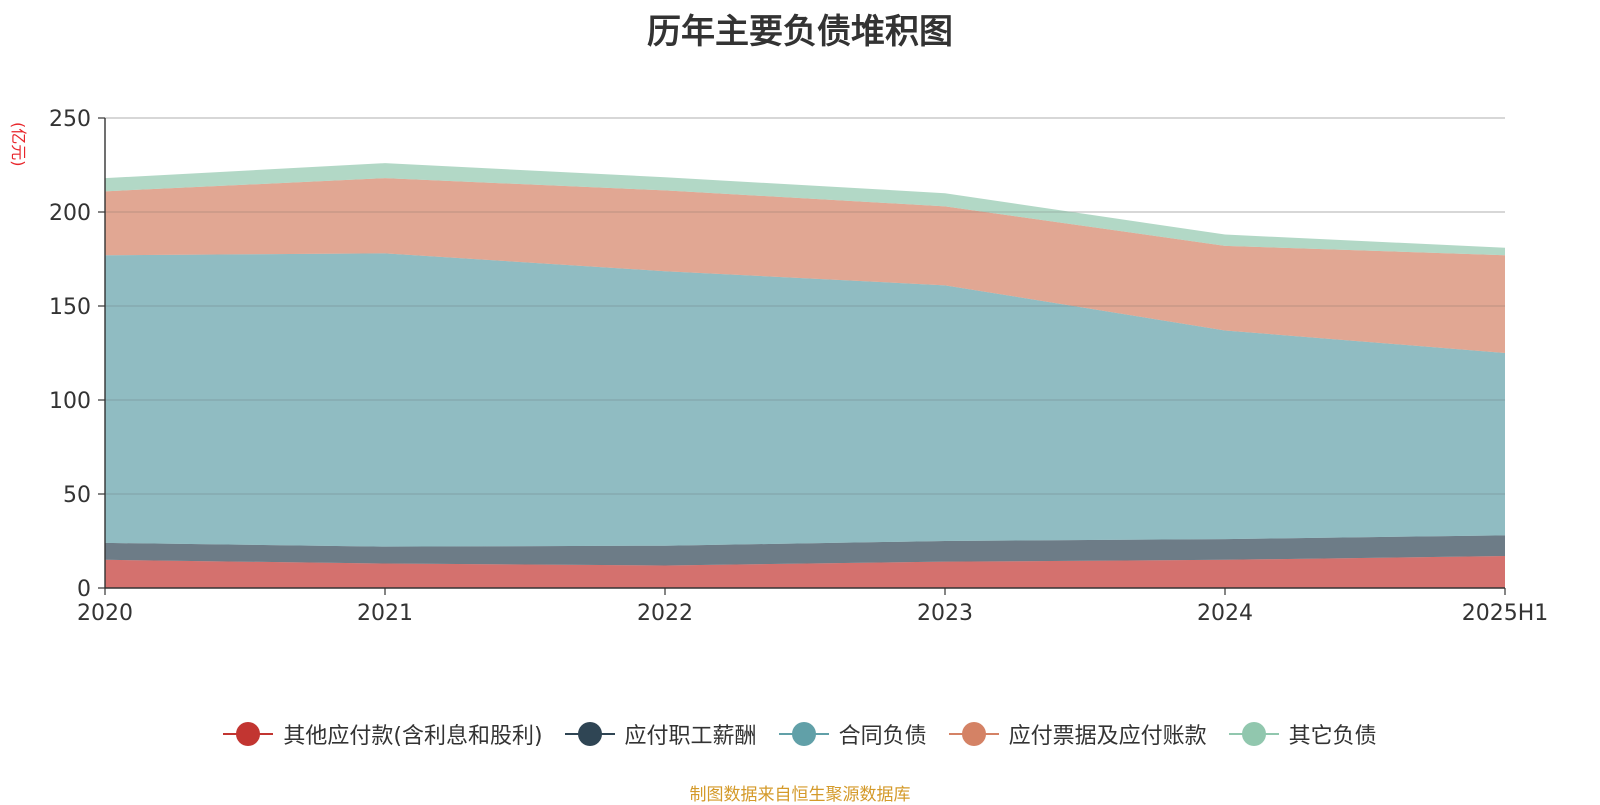 The width and height of the screenshot is (1600, 805). I want to click on y-tick-label: 150, so click(70, 307).